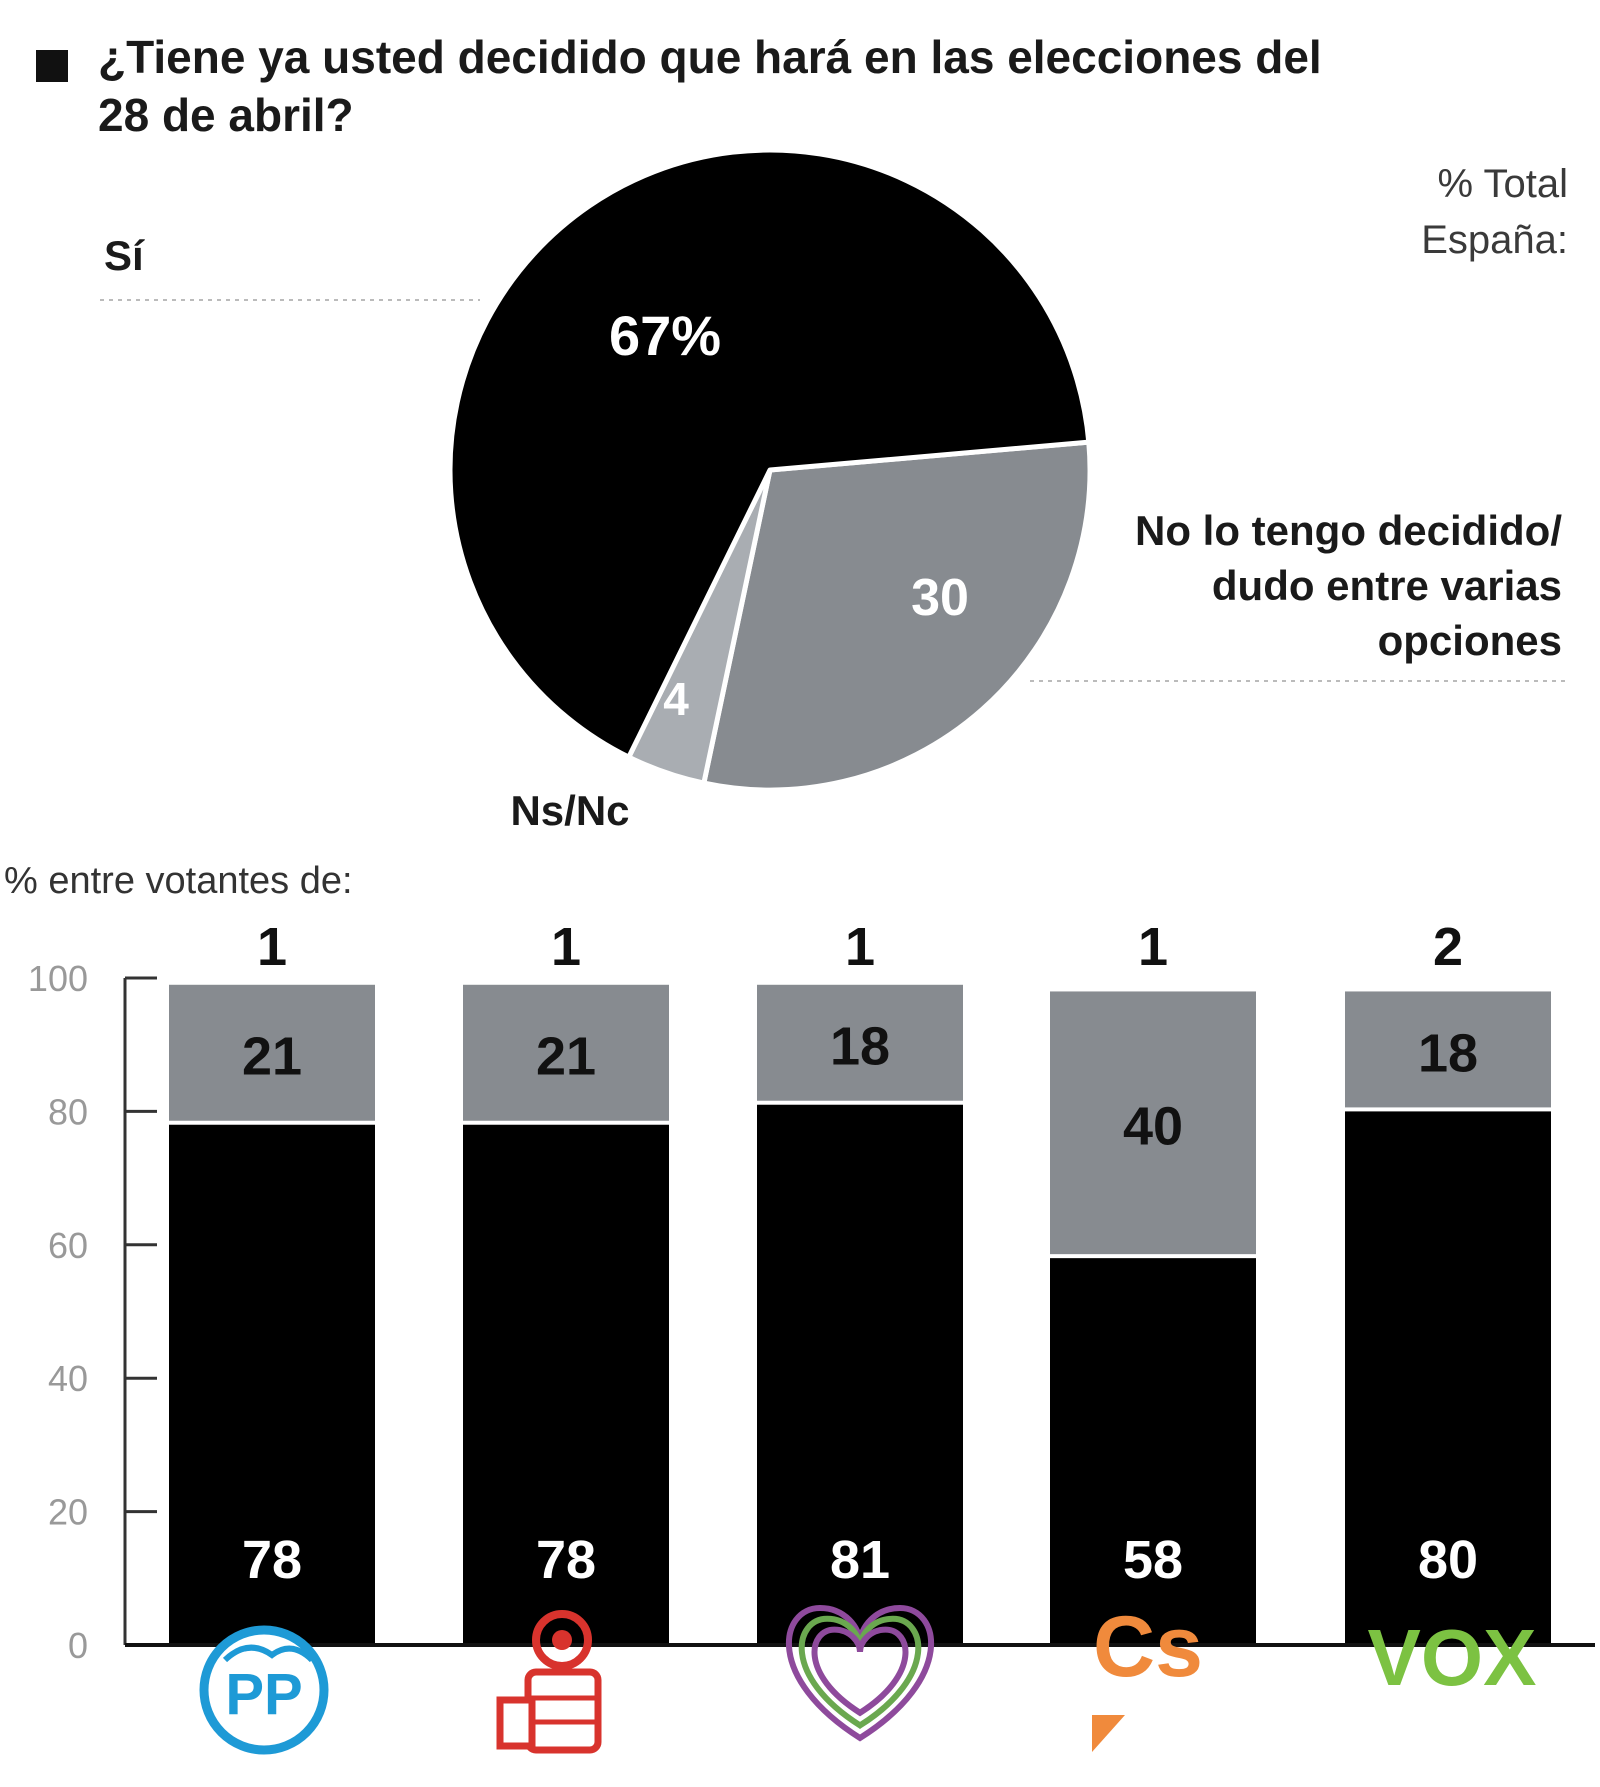 This screenshot has height=1787, width=1600. I want to click on y-tick-label: 20, so click(68, 1512).